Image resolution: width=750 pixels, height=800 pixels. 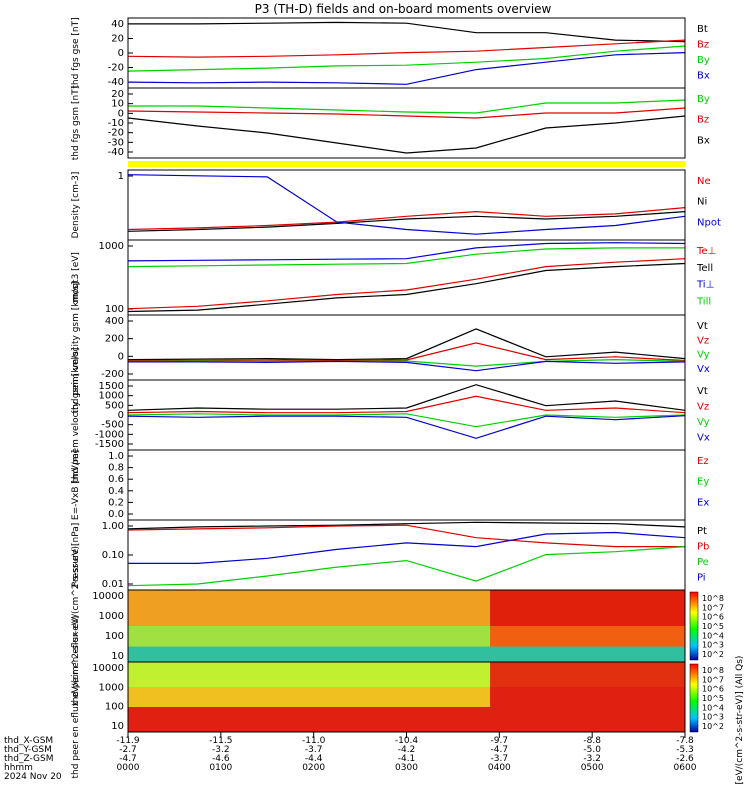 I want to click on footer-value: 0100, so click(x=220, y=768).